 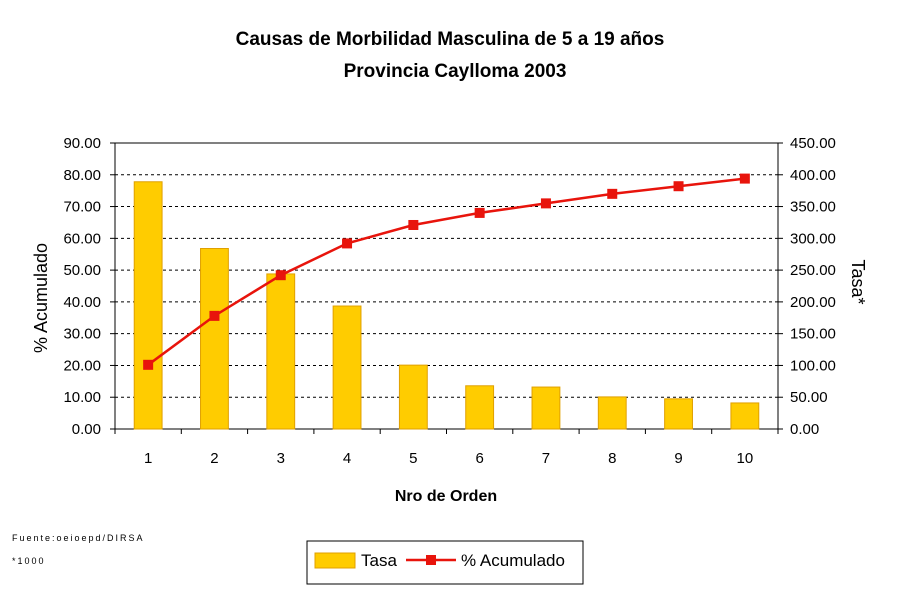 I want to click on right-tick-label: 250.00, so click(x=813, y=270).